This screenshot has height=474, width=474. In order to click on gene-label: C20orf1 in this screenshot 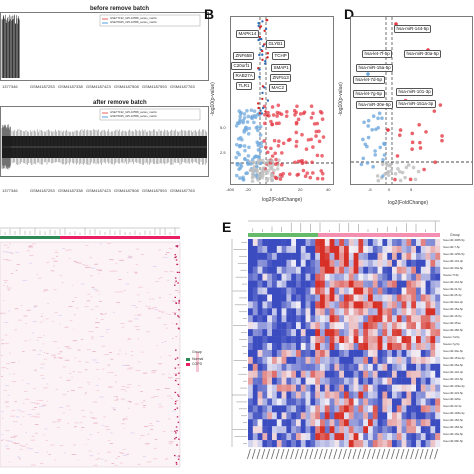, I will do `click(242, 66)`.